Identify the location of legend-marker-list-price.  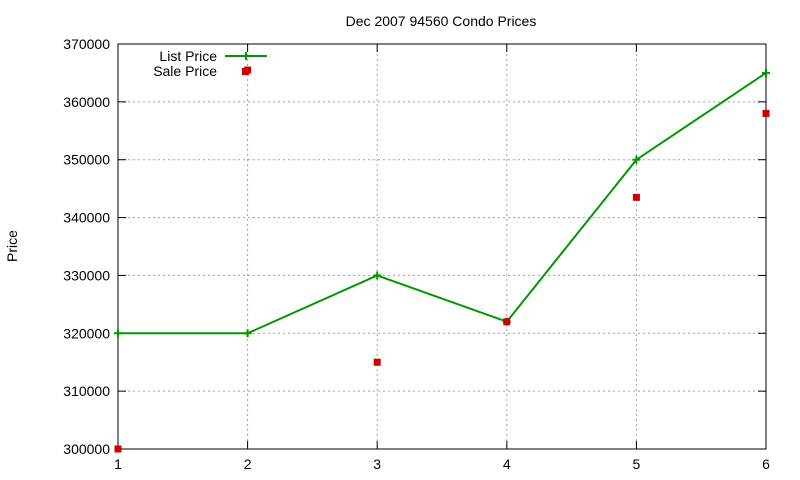
(246, 56).